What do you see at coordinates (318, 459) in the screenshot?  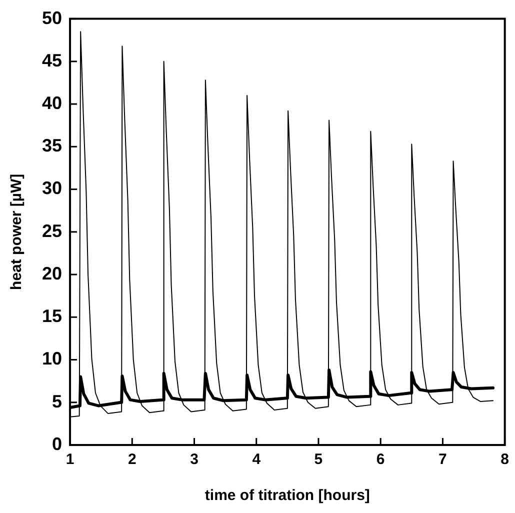 I see `x-tick-label: 5` at bounding box center [318, 459].